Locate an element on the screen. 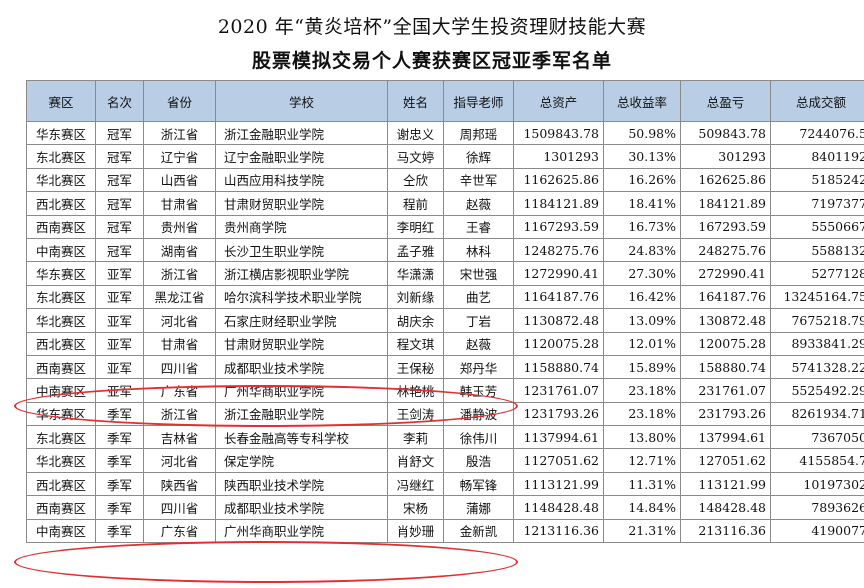  cell-total-turnover: 8933841.29 is located at coordinates (817, 343).